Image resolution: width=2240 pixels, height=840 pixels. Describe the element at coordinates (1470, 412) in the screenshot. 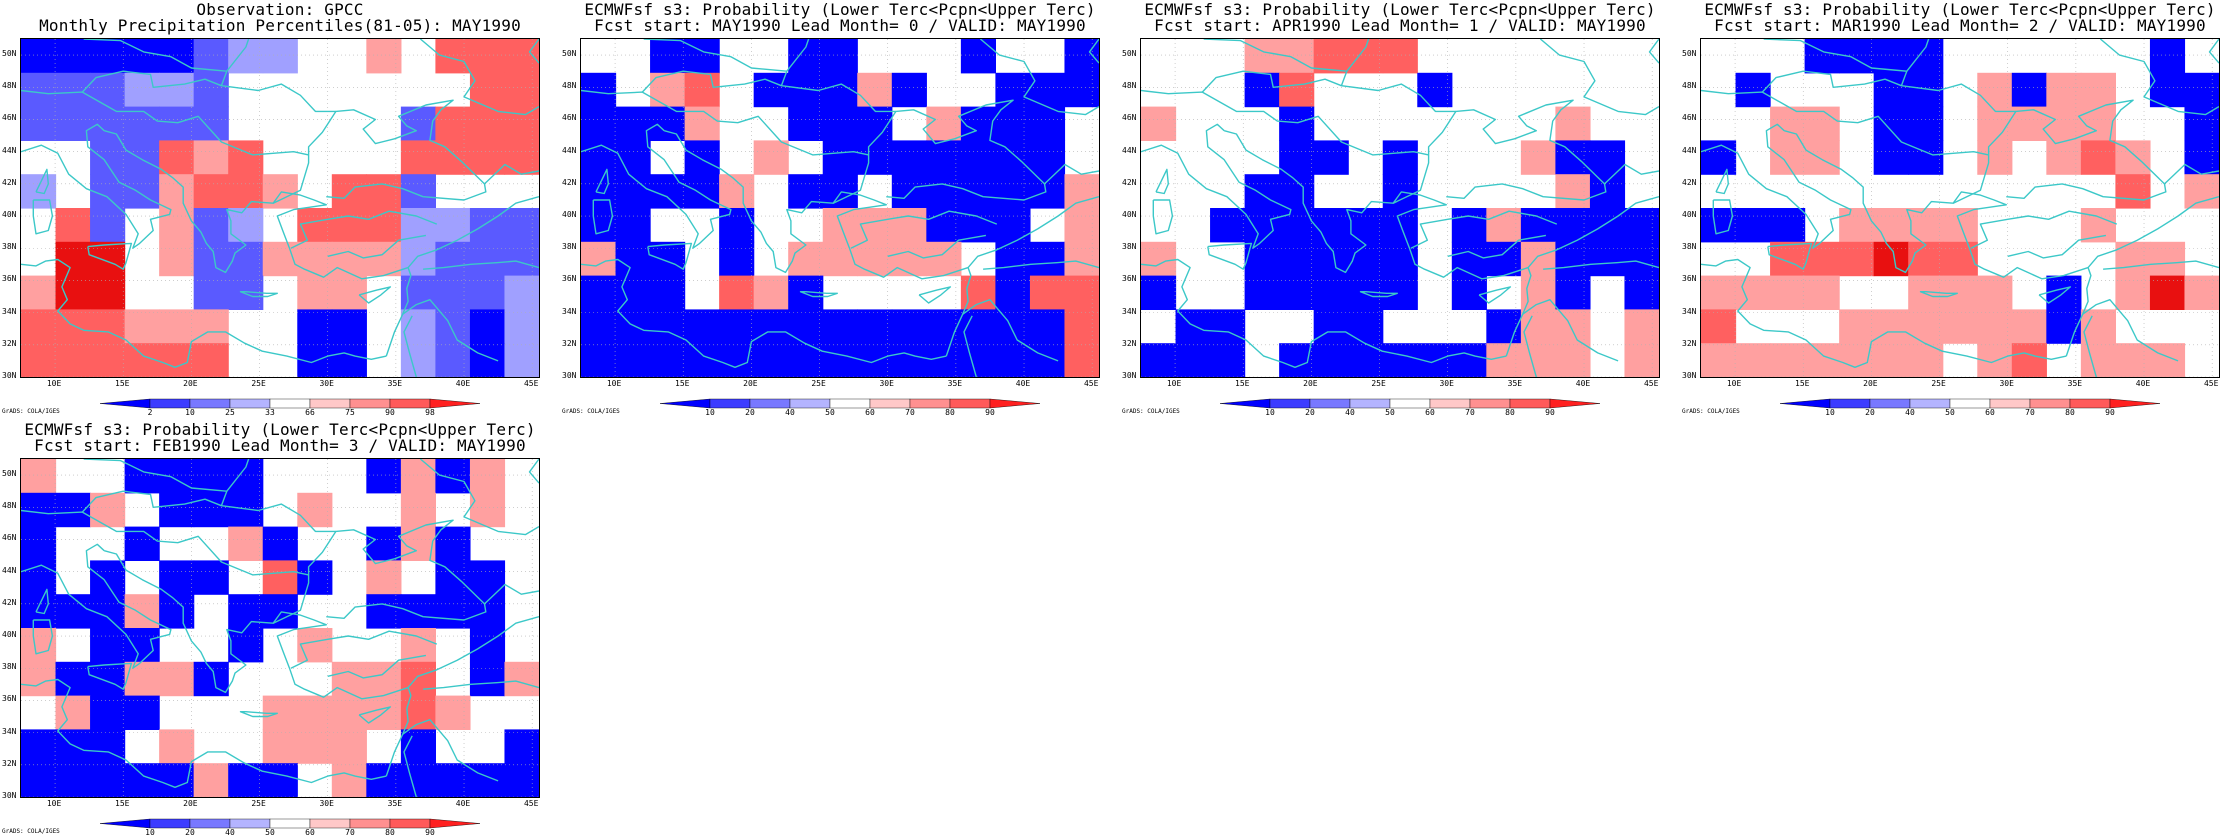

I see `colorbar-label: 70` at that location.